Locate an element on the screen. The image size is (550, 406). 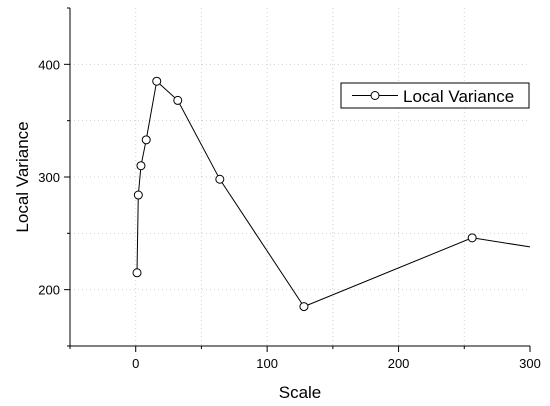
y-tick-label: 400 is located at coordinates (49, 64).